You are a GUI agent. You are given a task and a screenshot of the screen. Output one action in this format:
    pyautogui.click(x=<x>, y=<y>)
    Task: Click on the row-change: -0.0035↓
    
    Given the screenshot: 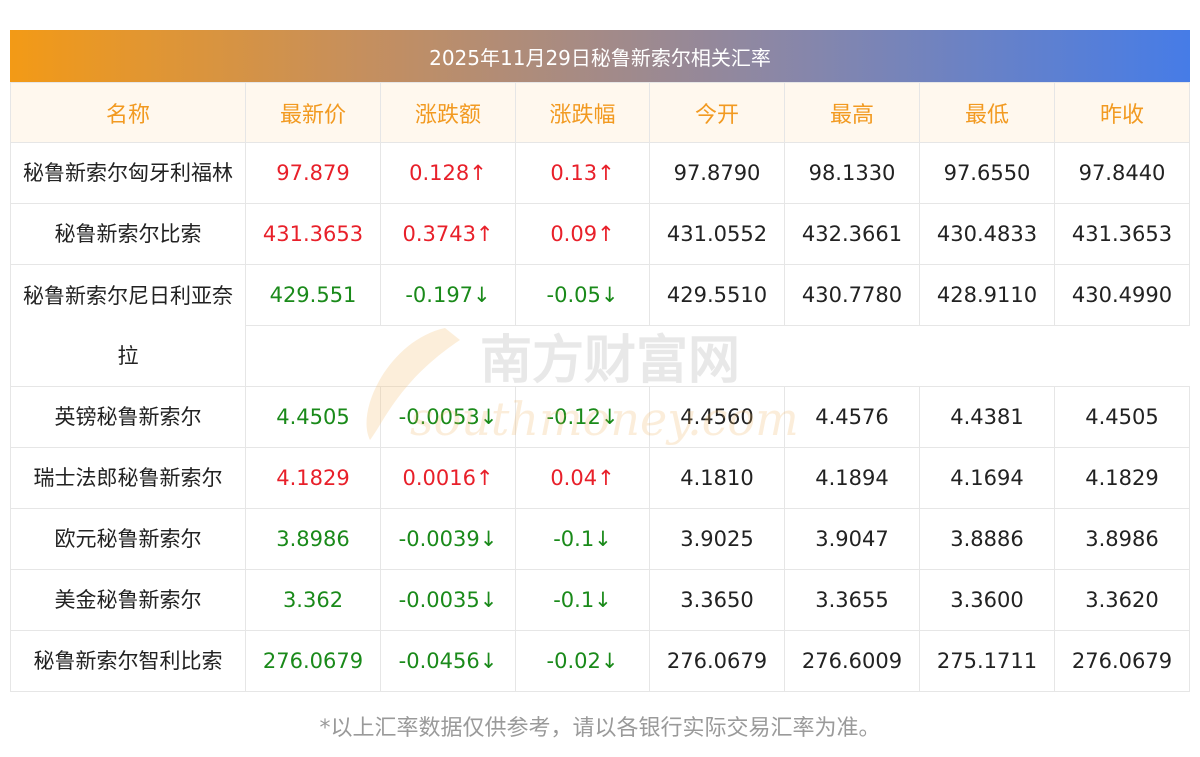 What is the action you would take?
    pyautogui.click(x=448, y=600)
    